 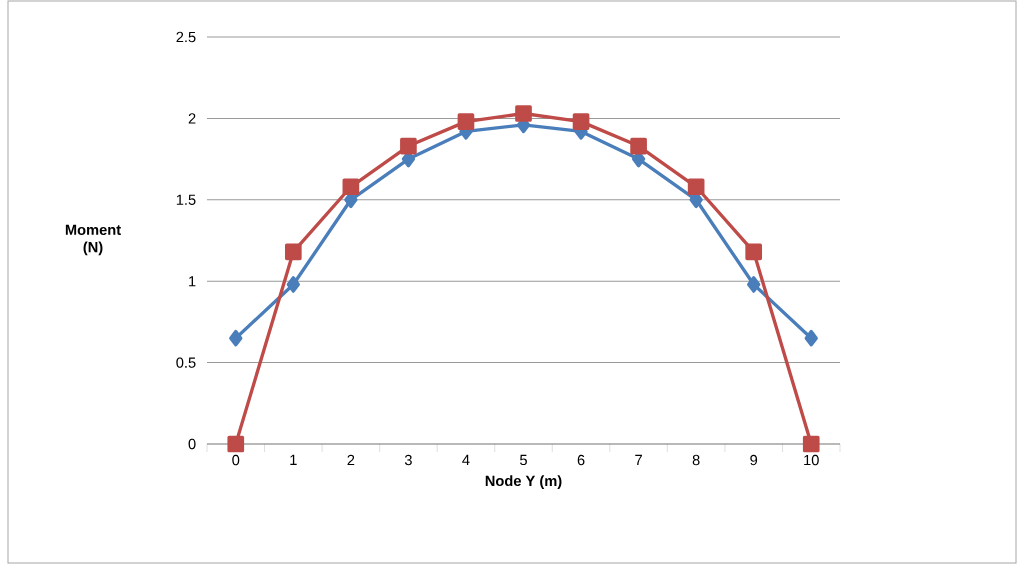 What do you see at coordinates (523, 460) in the screenshot?
I see `x-tick-label: 5` at bounding box center [523, 460].